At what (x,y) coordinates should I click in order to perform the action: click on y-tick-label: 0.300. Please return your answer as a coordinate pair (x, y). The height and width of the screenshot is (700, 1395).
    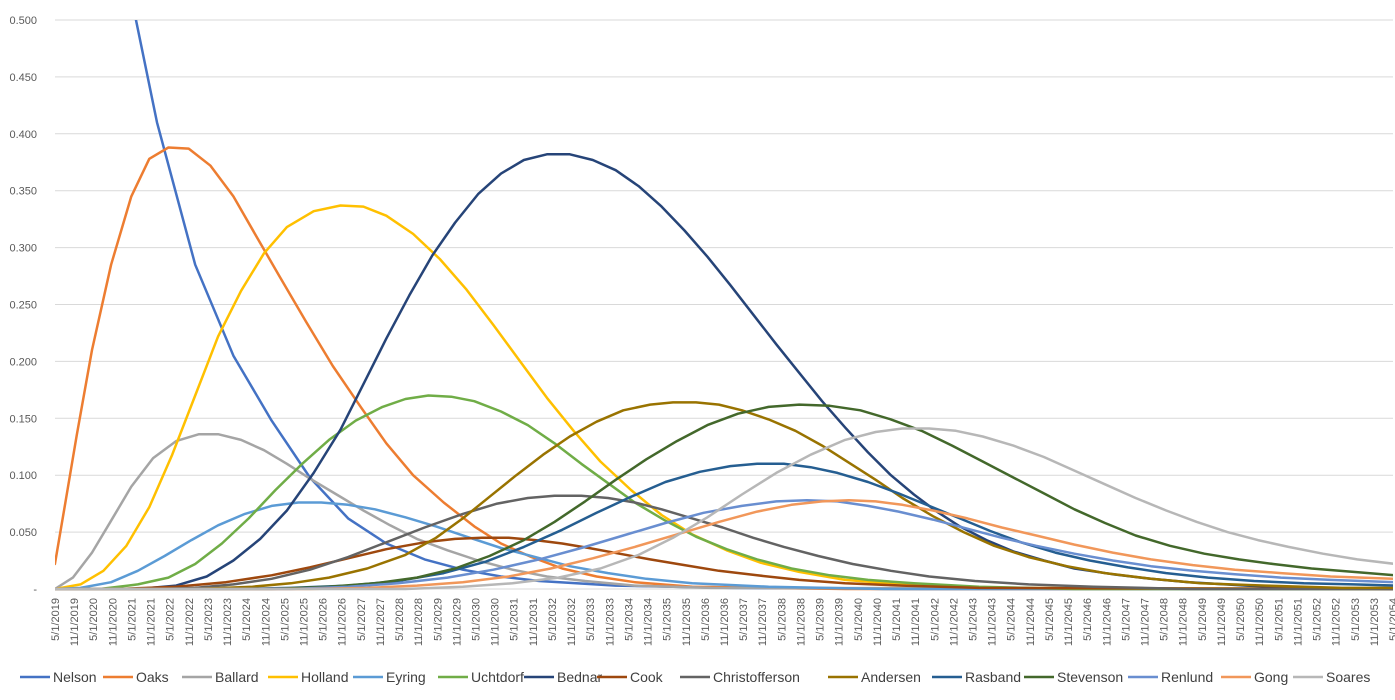
    Looking at the image, I should click on (23, 249).